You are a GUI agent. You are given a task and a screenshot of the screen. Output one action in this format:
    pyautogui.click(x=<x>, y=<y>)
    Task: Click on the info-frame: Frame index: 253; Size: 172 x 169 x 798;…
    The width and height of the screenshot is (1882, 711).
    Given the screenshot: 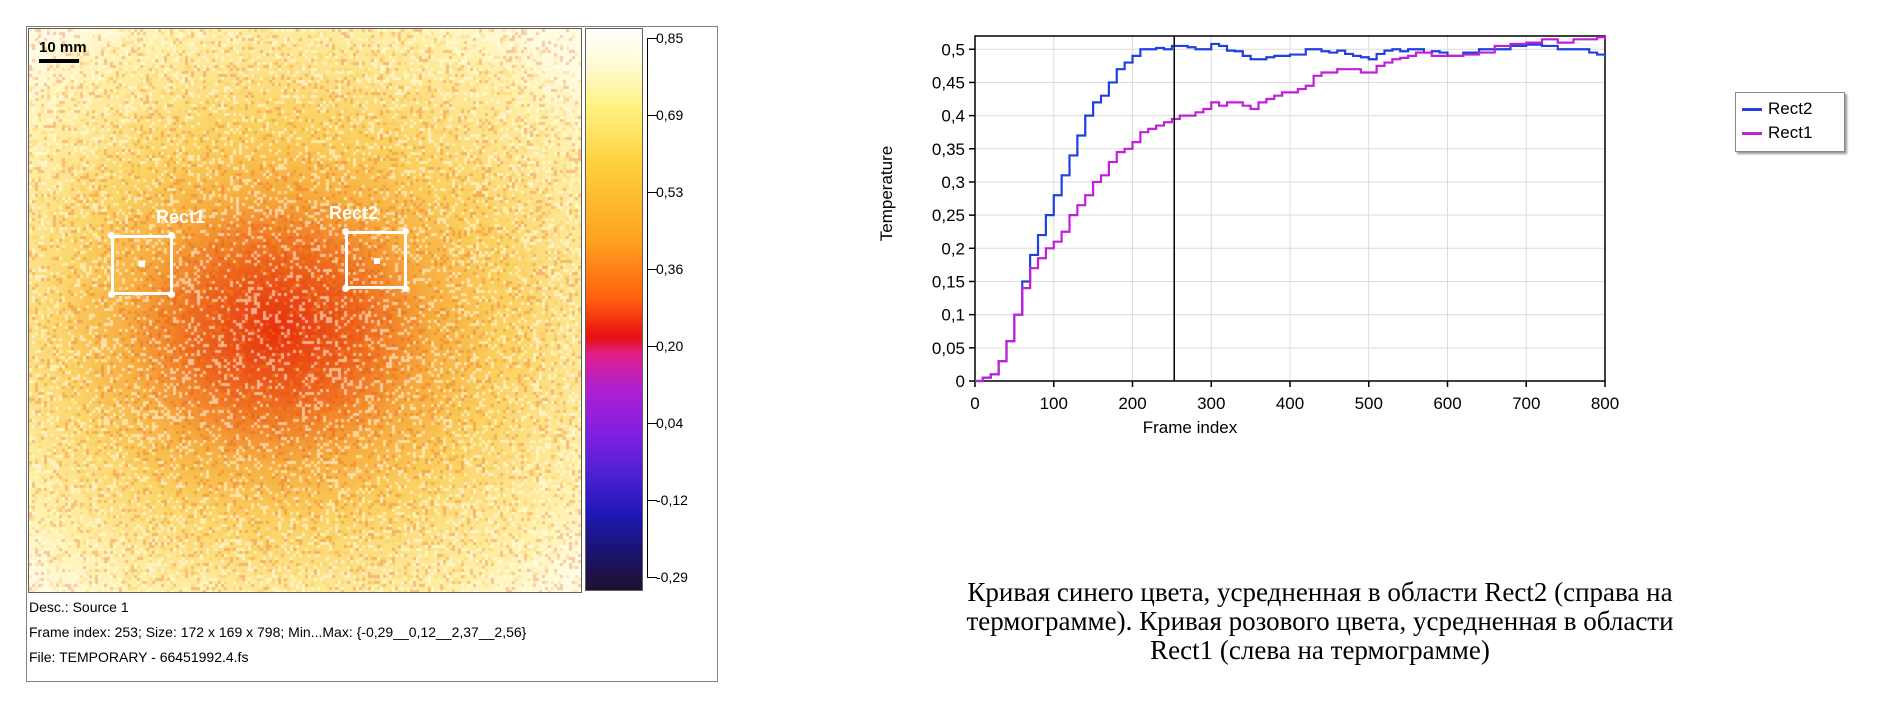 What is the action you would take?
    pyautogui.click(x=278, y=632)
    